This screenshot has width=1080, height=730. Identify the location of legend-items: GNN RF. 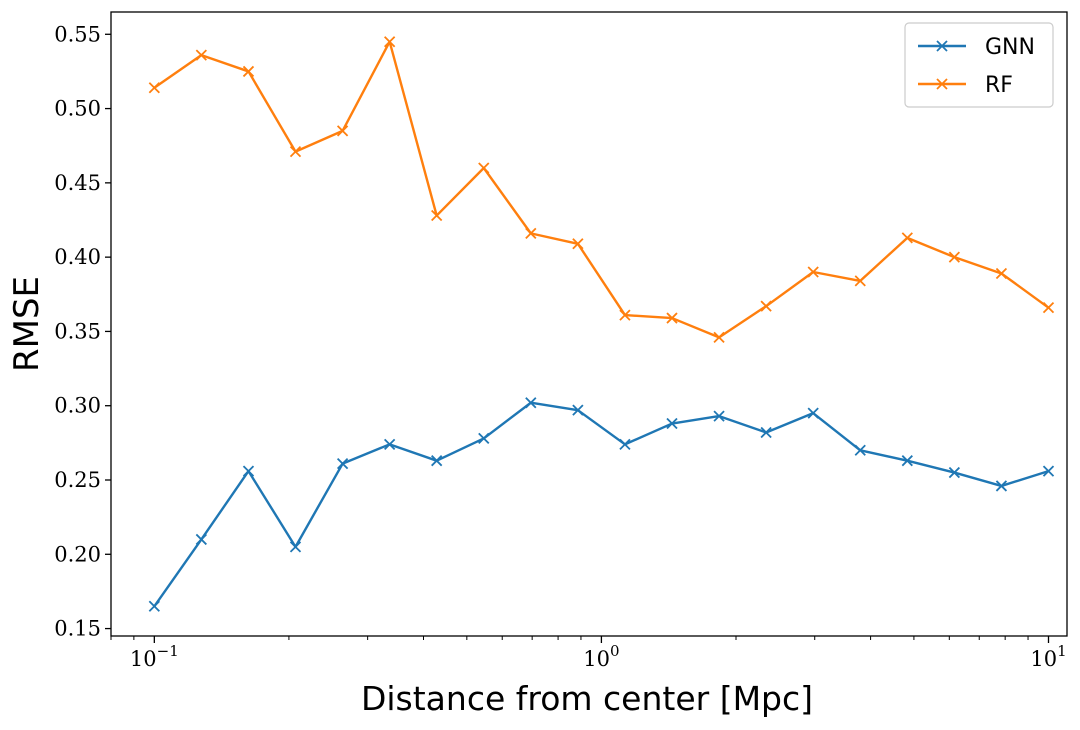
(976, 66).